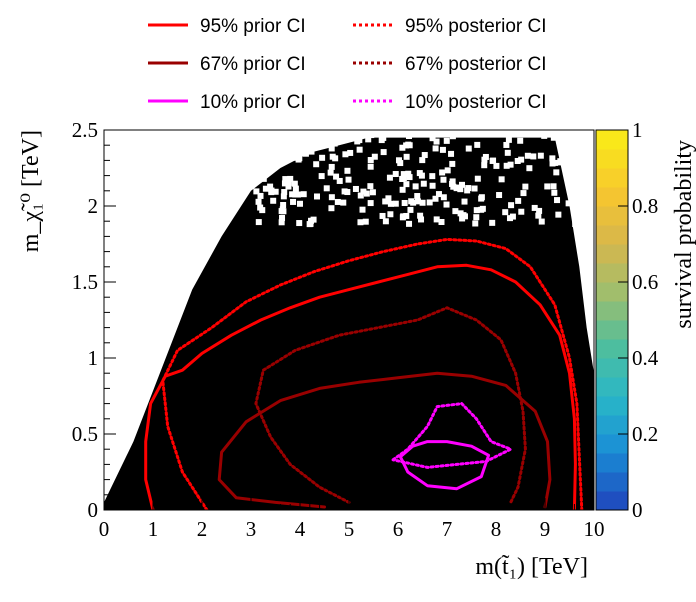 The image size is (696, 602). Describe the element at coordinates (300, 529) in the screenshot. I see `x-tick-label: 4` at that location.